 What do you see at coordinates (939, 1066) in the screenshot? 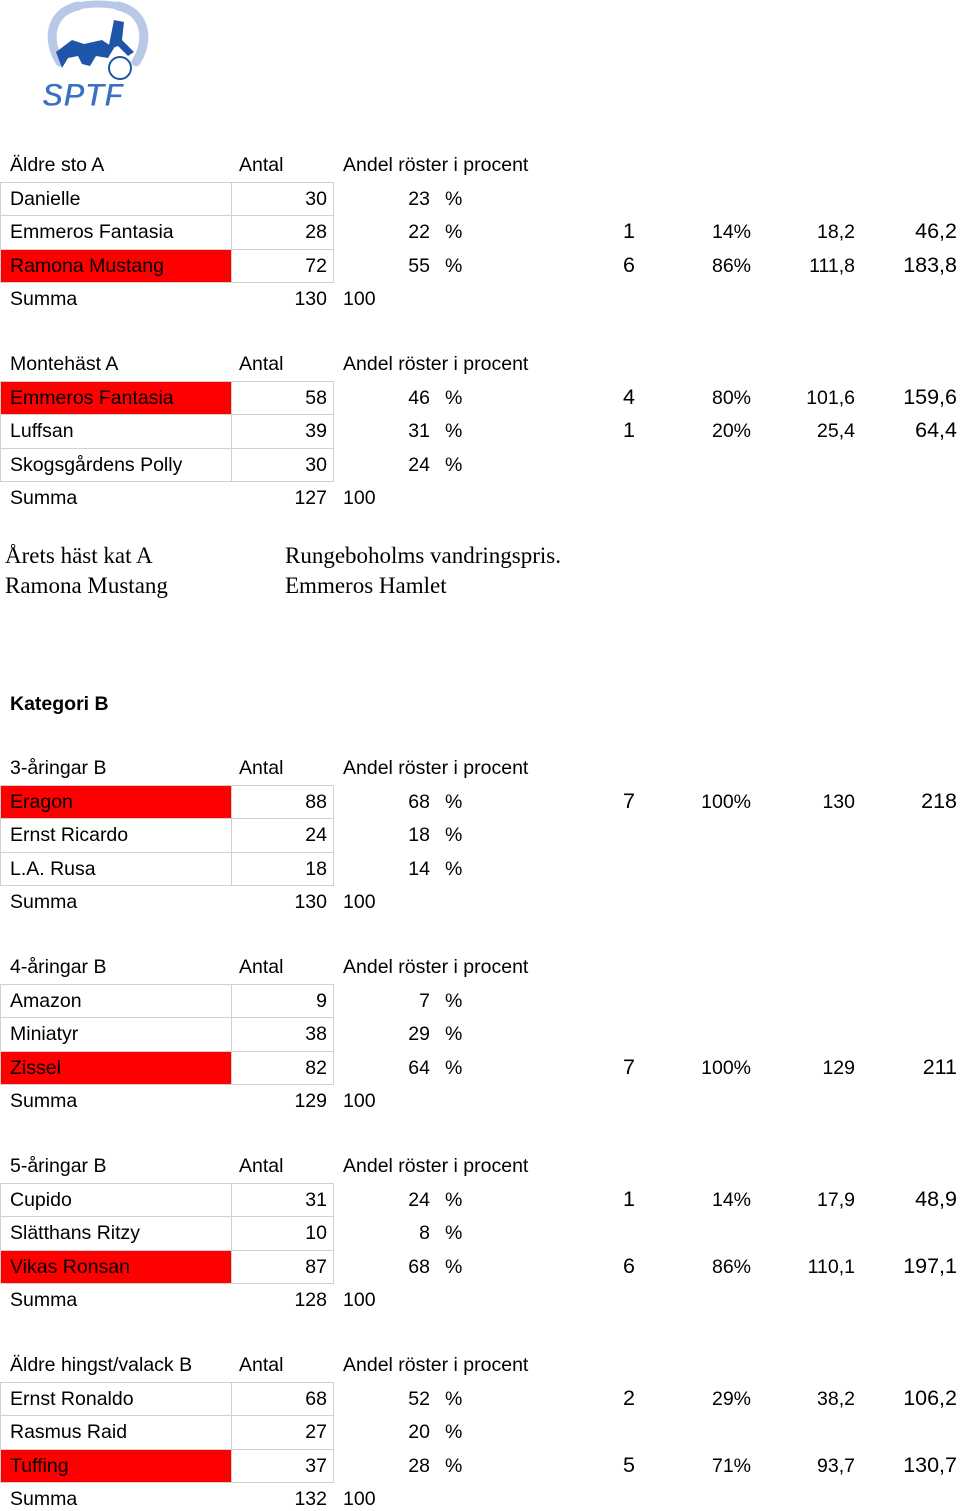
I see `total: 211` at bounding box center [939, 1066].